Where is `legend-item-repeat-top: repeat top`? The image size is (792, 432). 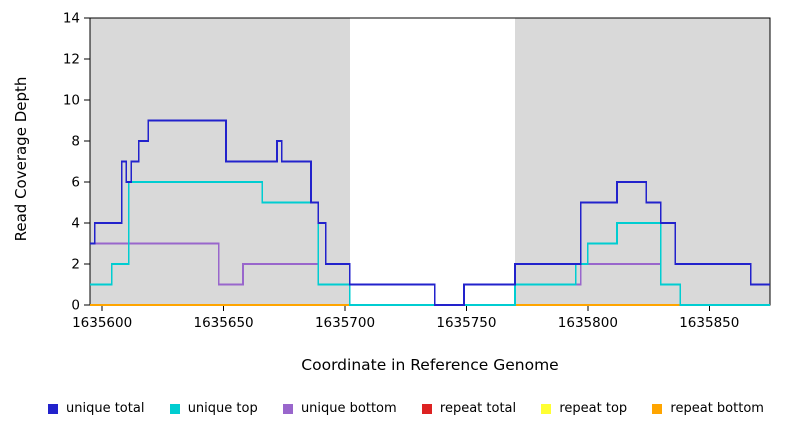
legend-item-repeat-top: repeat top is located at coordinates (584, 408).